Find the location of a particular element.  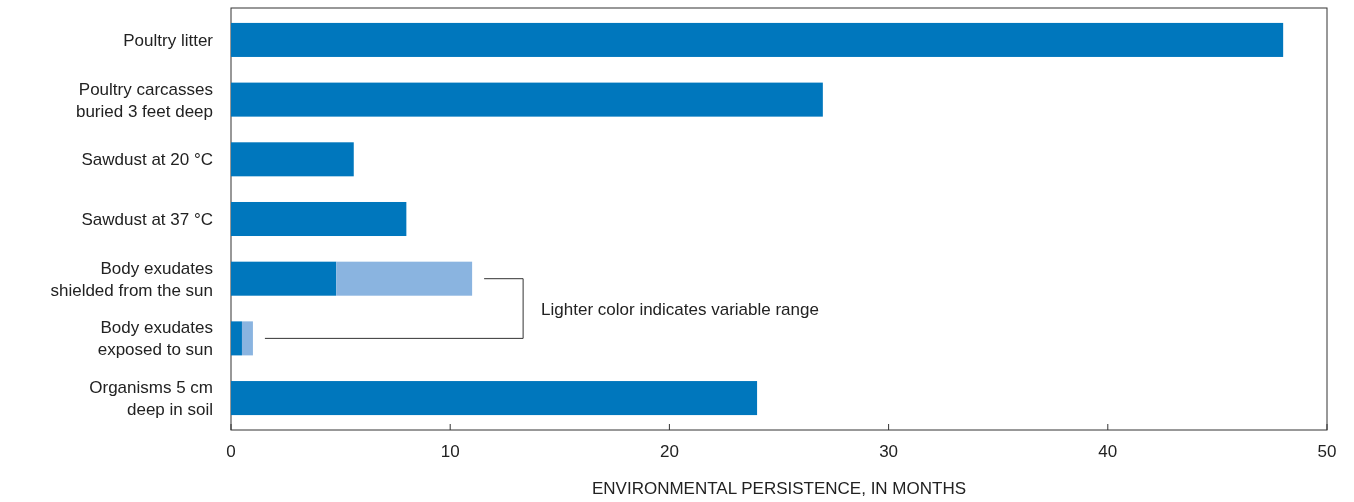

x-tick-label: 20 is located at coordinates (669, 451).